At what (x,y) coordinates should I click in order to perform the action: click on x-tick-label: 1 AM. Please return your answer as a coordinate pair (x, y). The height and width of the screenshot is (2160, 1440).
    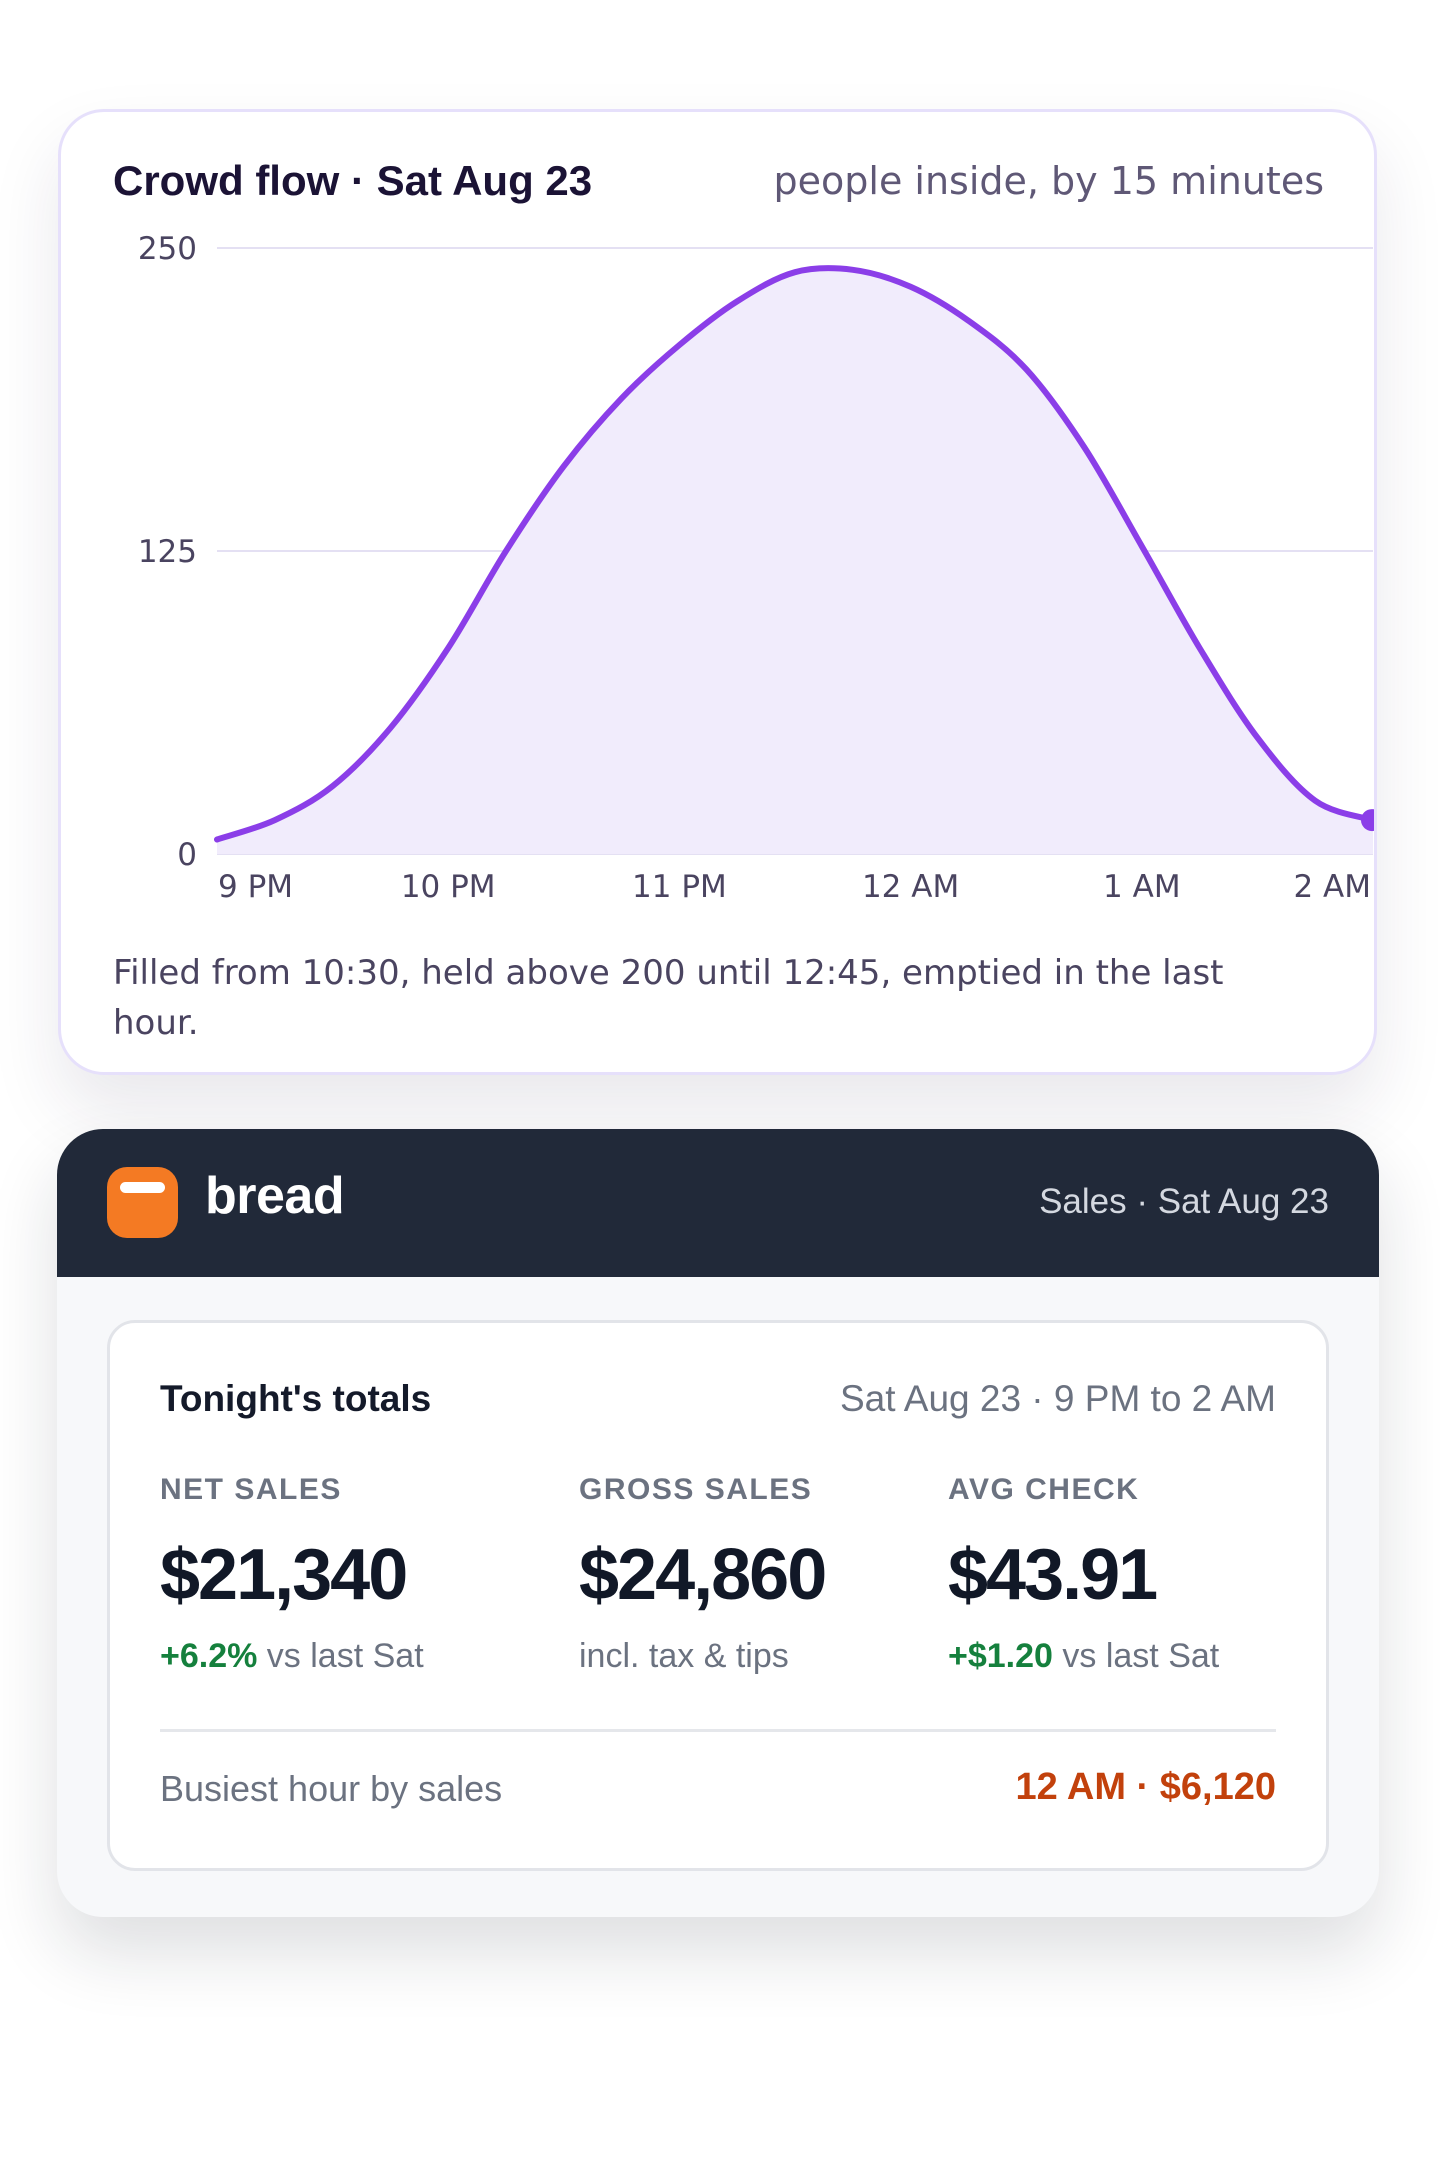
    Looking at the image, I should click on (1142, 887).